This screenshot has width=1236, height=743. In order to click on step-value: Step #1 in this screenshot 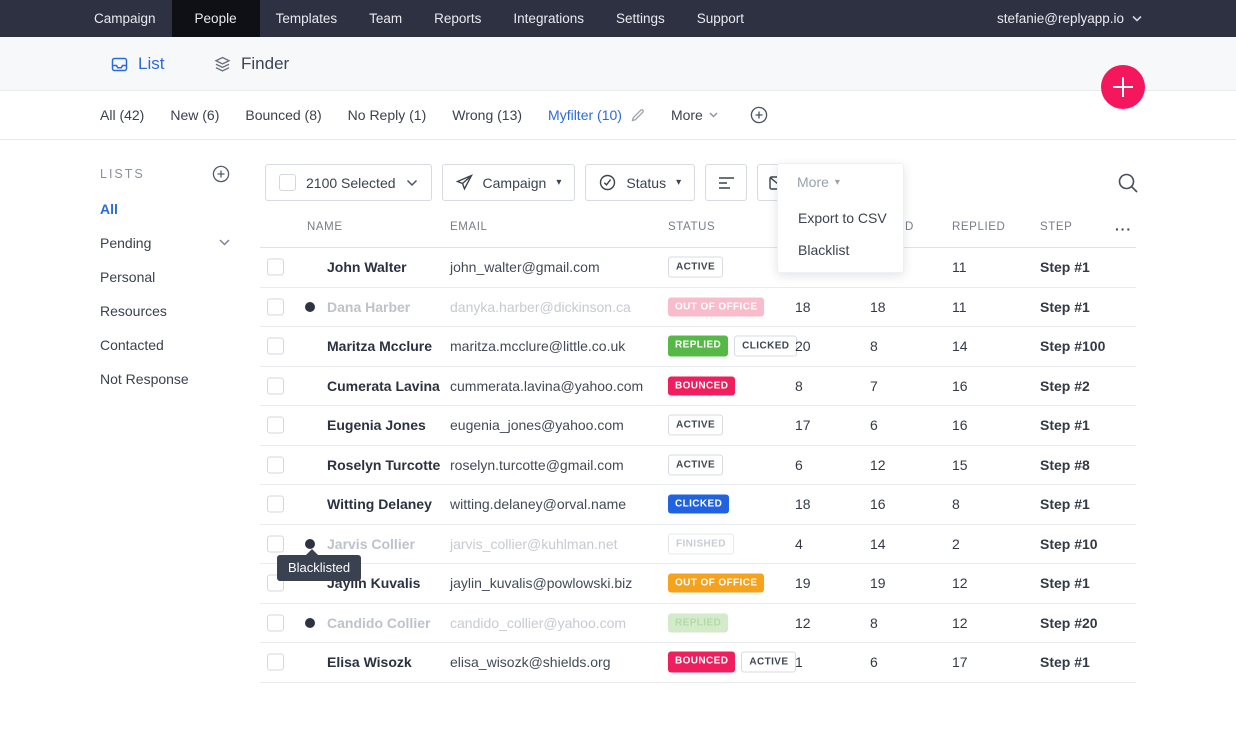, I will do `click(1065, 425)`.